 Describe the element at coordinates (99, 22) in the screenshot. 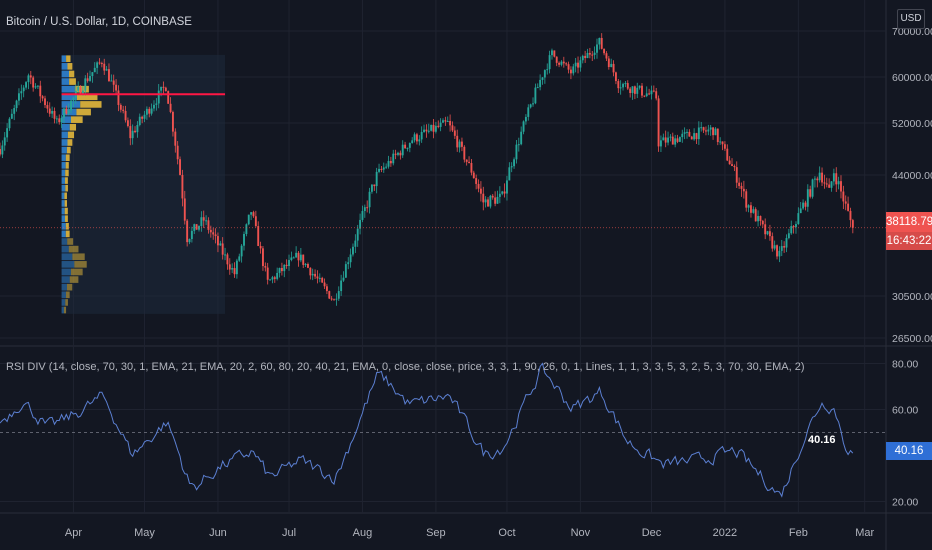

I see `symbol-title: Bitcoin / U.S. Dollar, 1D, COINBASE` at that location.